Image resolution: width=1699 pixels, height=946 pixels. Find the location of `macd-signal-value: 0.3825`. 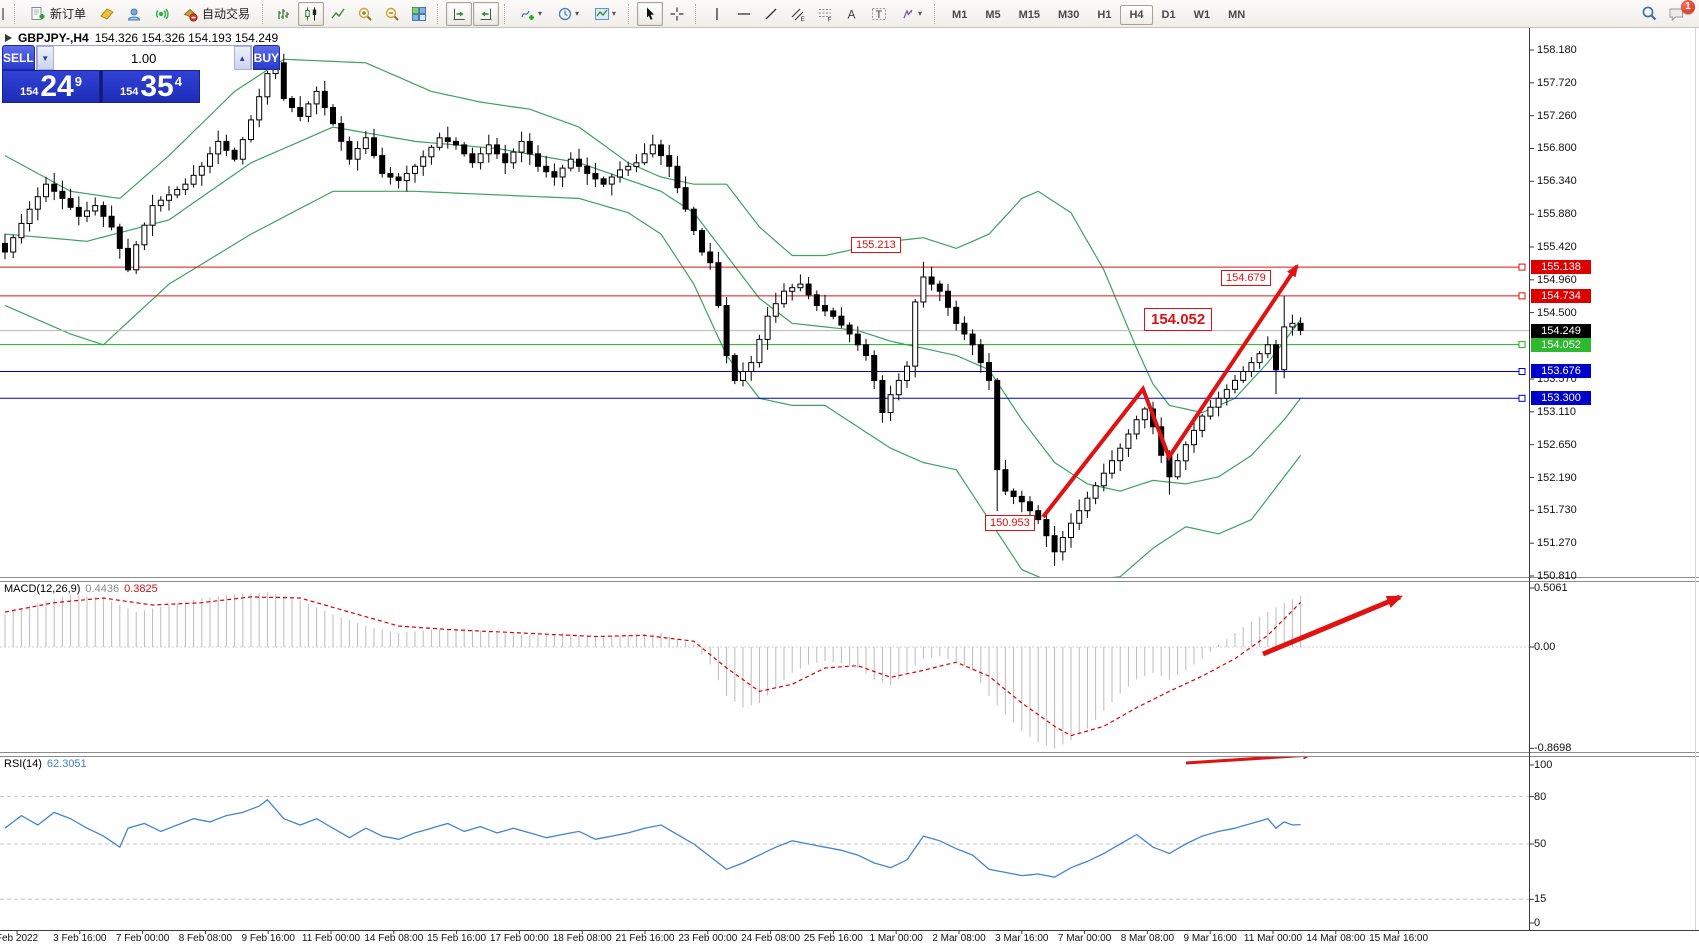

macd-signal-value: 0.3825 is located at coordinates (141, 589).